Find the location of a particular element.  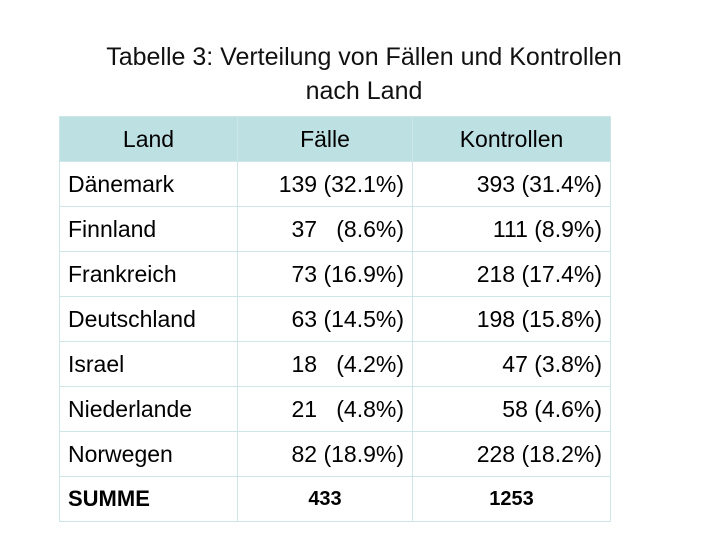

table-row: Deutschland 63 (14.5%) 198 (15.8%) is located at coordinates (335, 319).